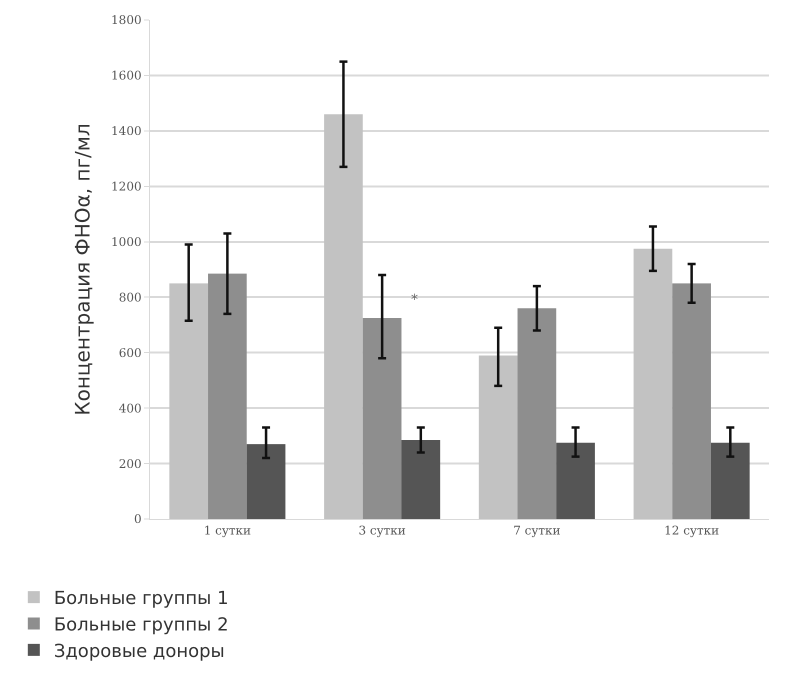 The height and width of the screenshot is (699, 794). Describe the element at coordinates (138, 519) in the screenshot. I see `y-tick-label: 0` at that location.